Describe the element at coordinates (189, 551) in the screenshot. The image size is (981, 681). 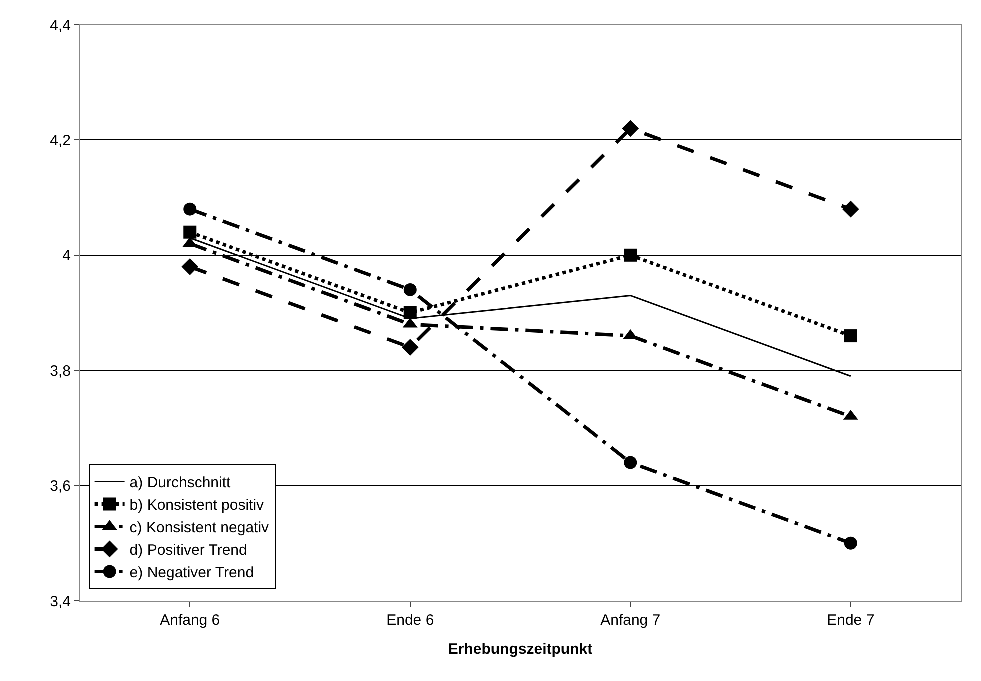
I see `legend-label: d) Positiver Trend` at that location.